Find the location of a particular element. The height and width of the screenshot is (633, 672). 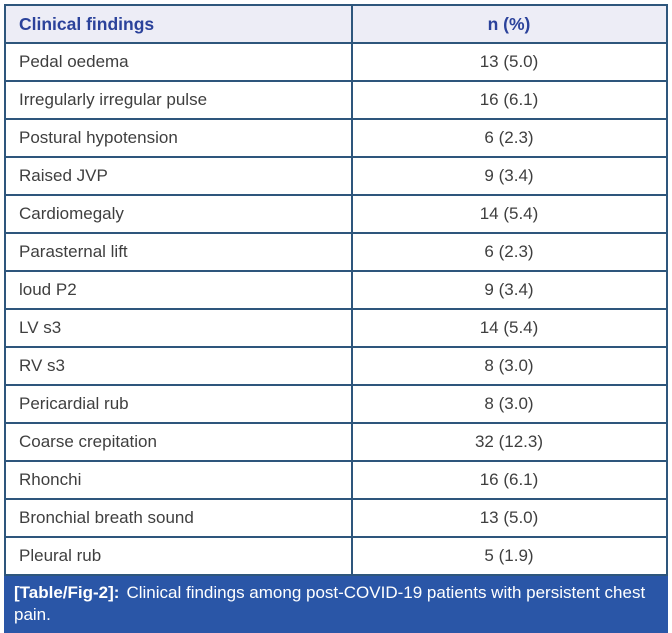

column-header-n-percent: n (%) is located at coordinates (509, 24).